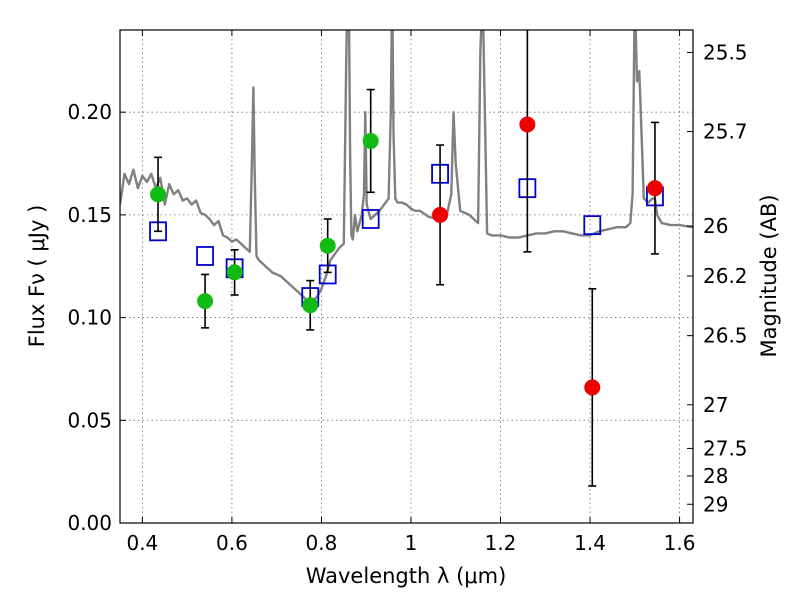 This screenshot has width=800, height=600. I want to click on x-tick-label: 1.4, so click(590, 543).